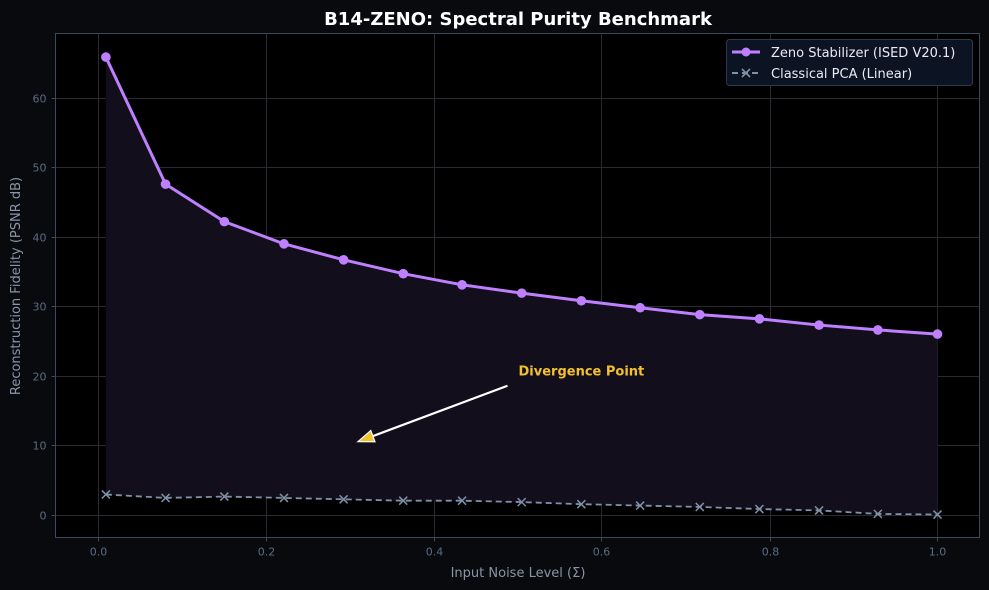  I want to click on annotation-text: Divergence Point, so click(582, 372).